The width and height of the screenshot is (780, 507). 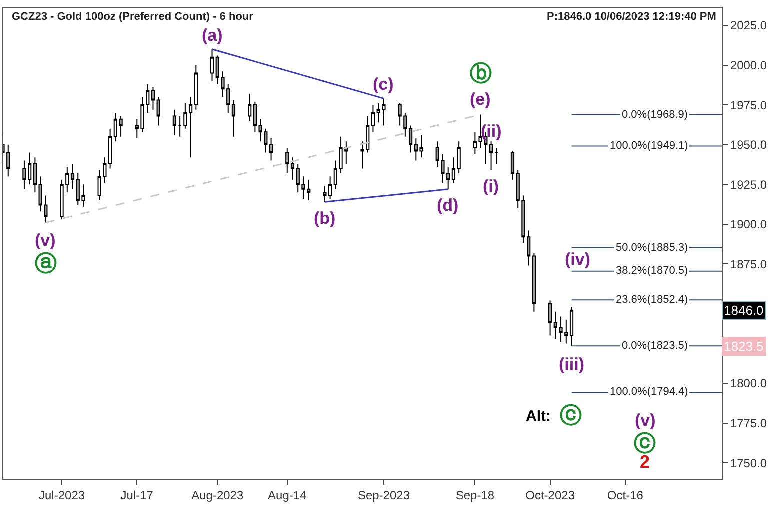 I want to click on annotation: ⓐ, so click(x=46, y=264).